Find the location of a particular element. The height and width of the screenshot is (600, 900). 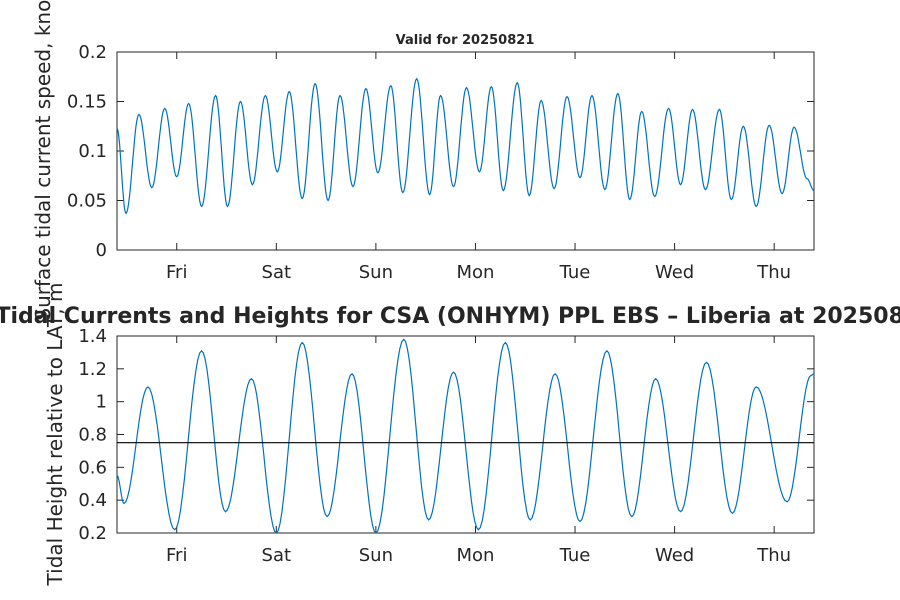

tidal-height-y-tick-label: 1.2 is located at coordinates (92, 369).